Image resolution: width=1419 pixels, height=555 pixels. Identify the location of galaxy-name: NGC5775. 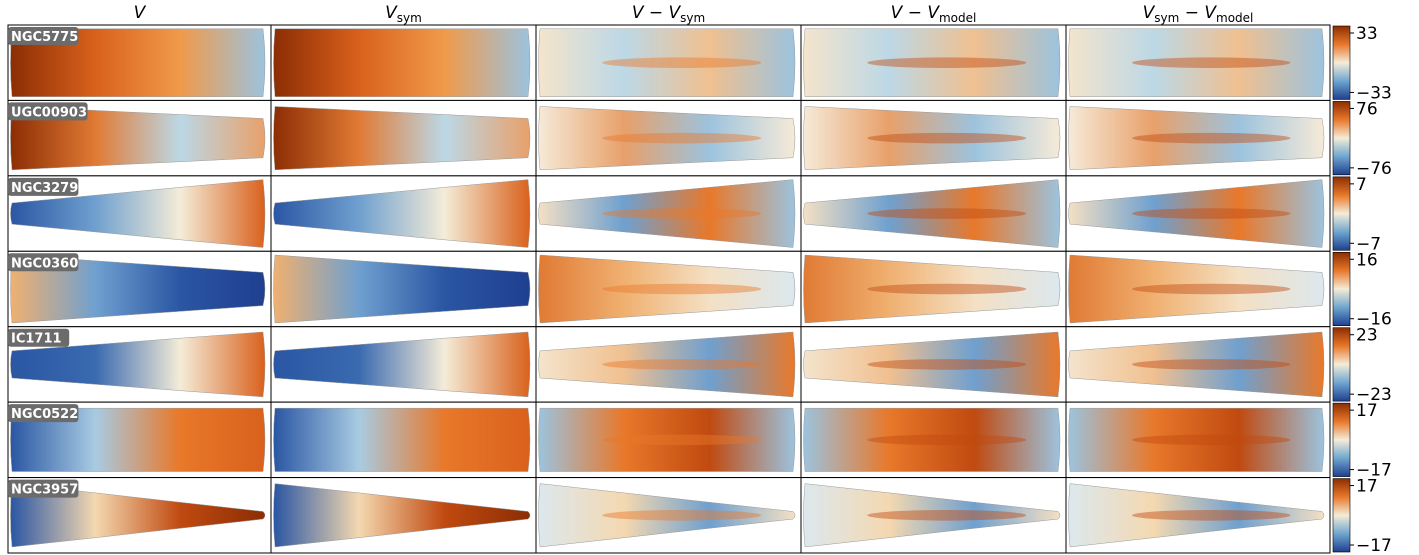
(44, 37).